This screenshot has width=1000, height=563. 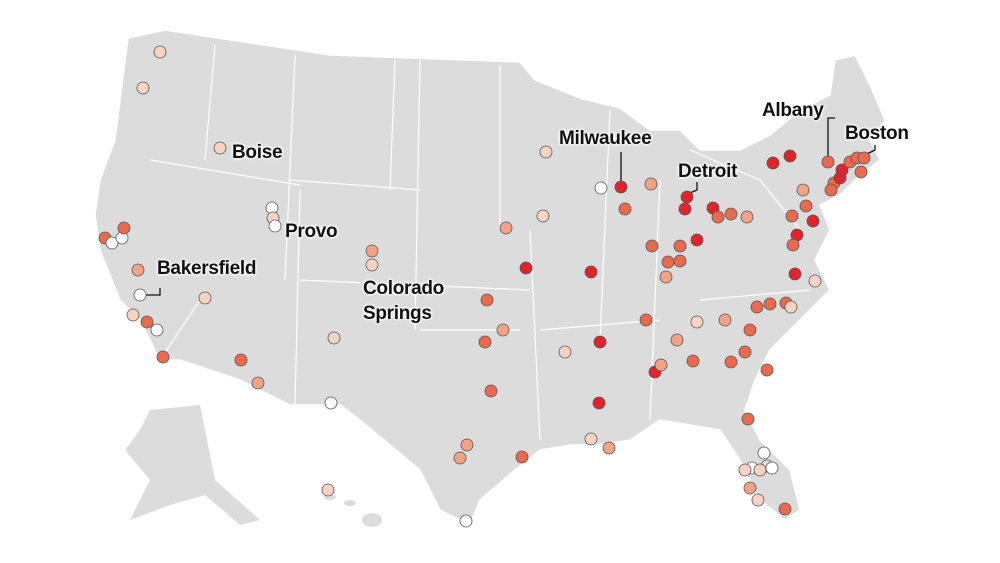 I want to click on city-label: Milwaukee, so click(x=605, y=138).